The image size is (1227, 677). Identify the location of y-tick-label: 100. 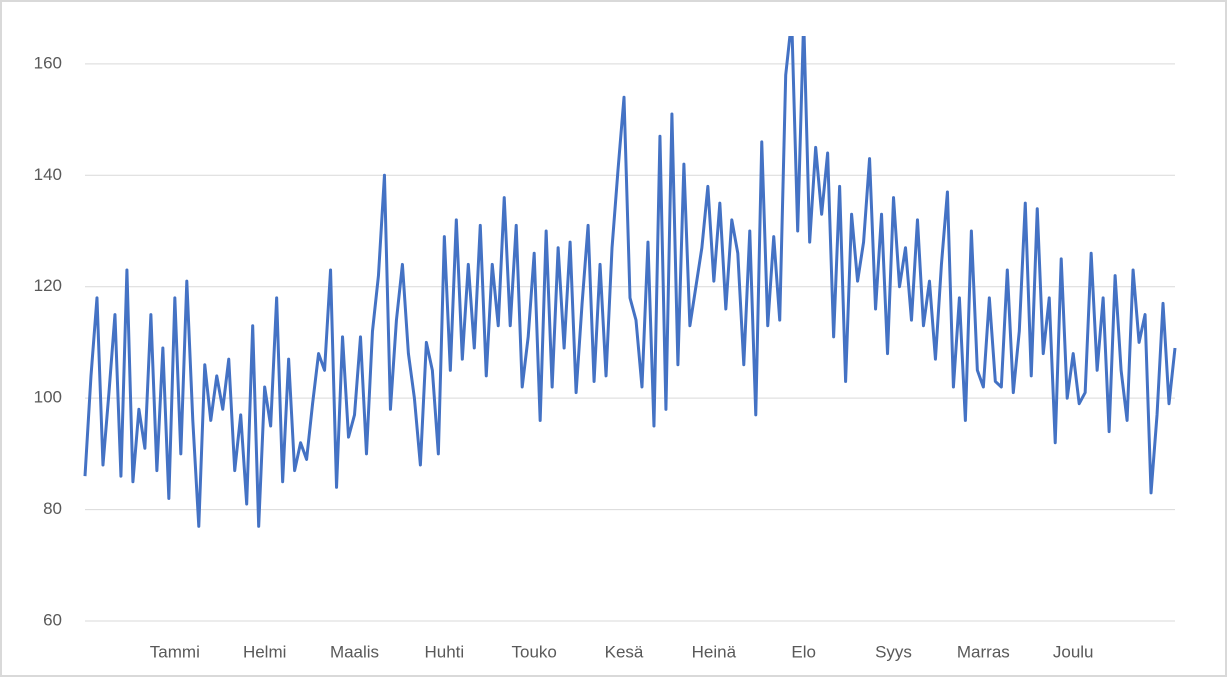
(48, 397).